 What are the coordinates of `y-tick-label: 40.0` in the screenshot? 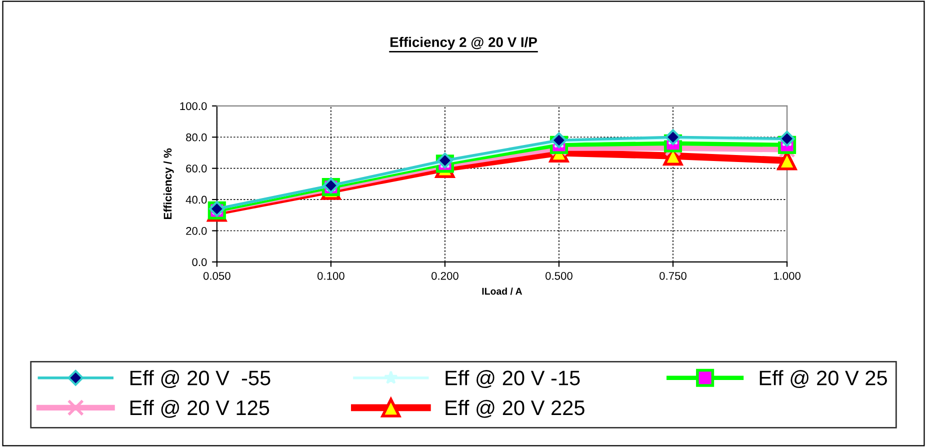 It's located at (196, 200).